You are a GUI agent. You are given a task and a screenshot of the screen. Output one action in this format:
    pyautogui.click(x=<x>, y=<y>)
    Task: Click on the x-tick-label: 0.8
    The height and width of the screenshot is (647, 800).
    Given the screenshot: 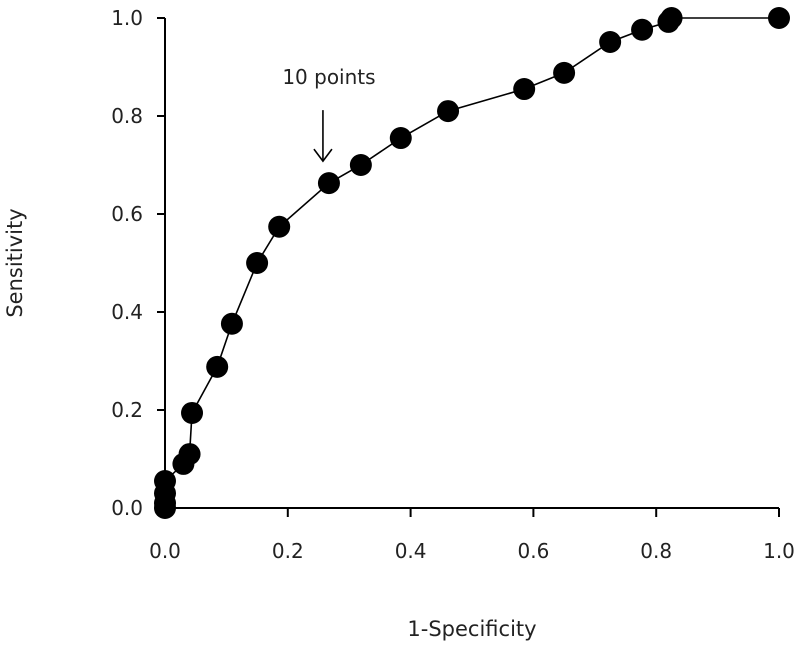 What is the action you would take?
    pyautogui.click(x=656, y=551)
    